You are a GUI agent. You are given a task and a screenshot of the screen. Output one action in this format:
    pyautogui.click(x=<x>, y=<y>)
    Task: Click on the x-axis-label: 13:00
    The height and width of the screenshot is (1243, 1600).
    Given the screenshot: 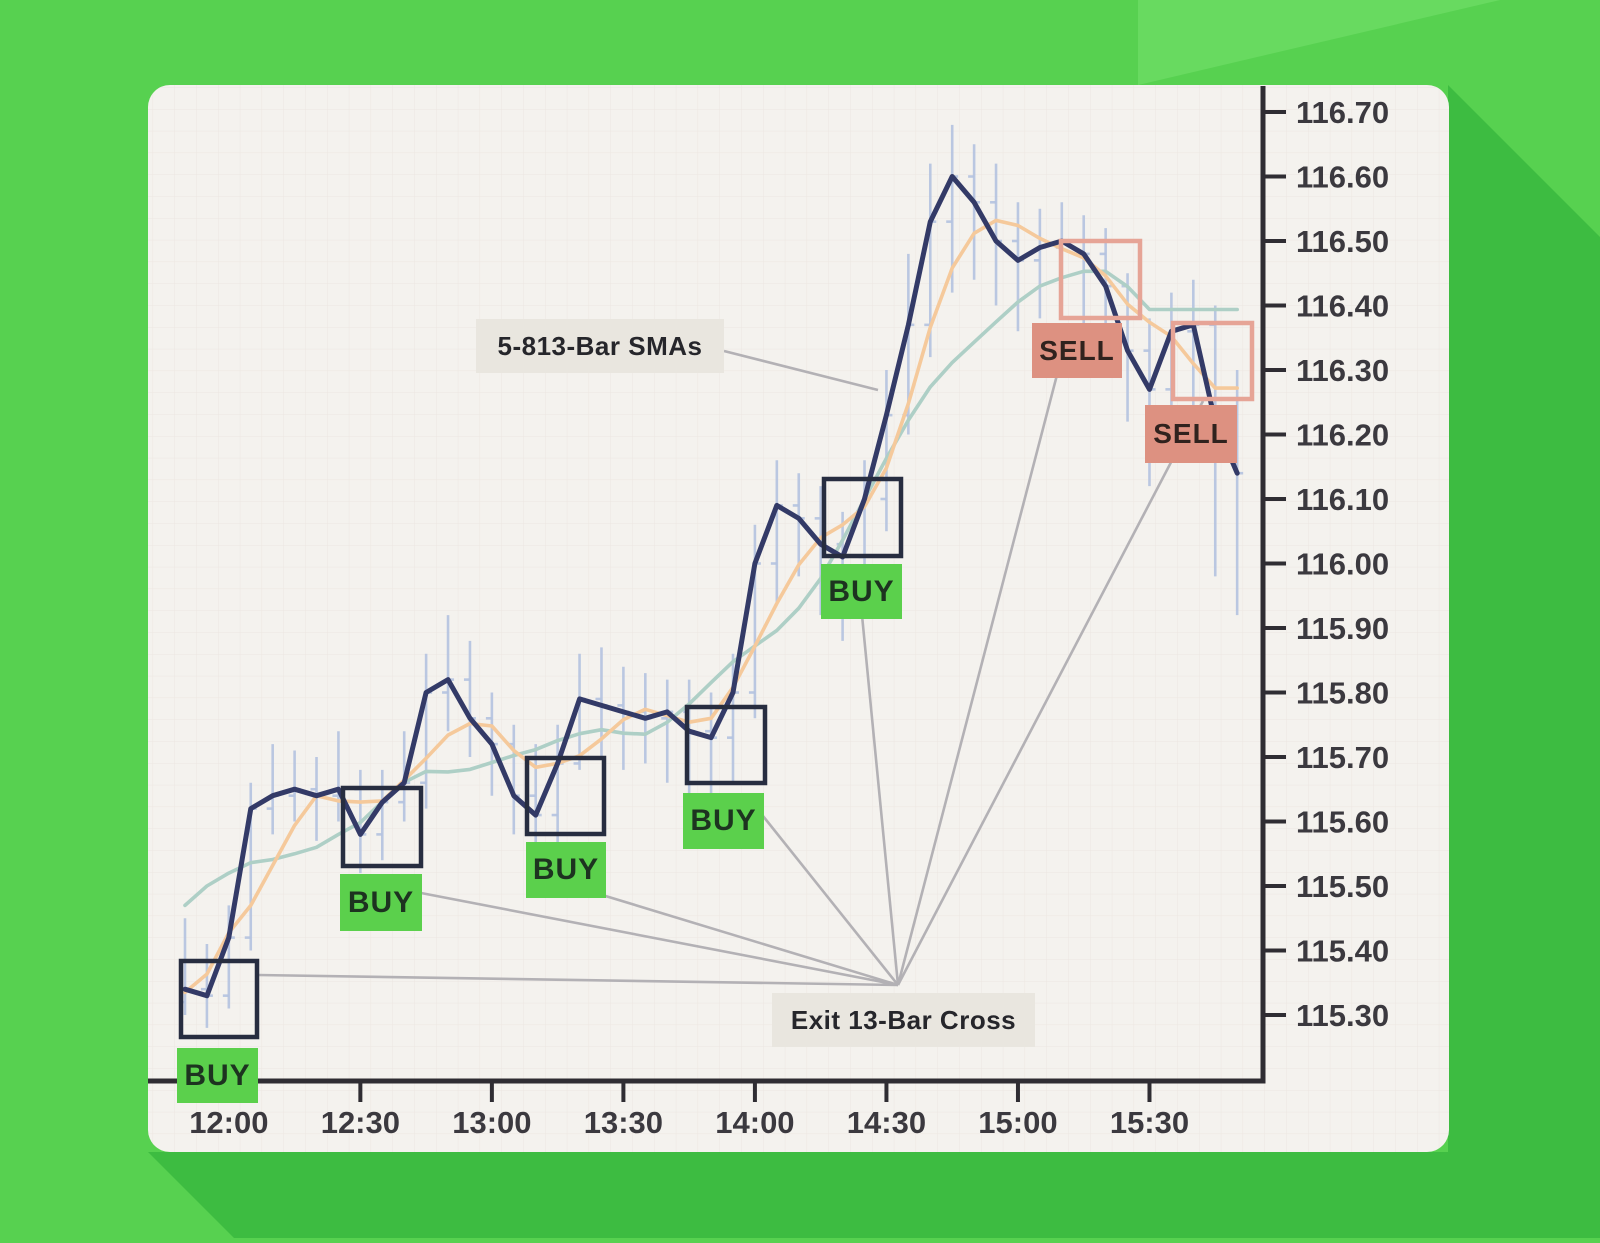 What is the action you would take?
    pyautogui.click(x=491, y=1122)
    